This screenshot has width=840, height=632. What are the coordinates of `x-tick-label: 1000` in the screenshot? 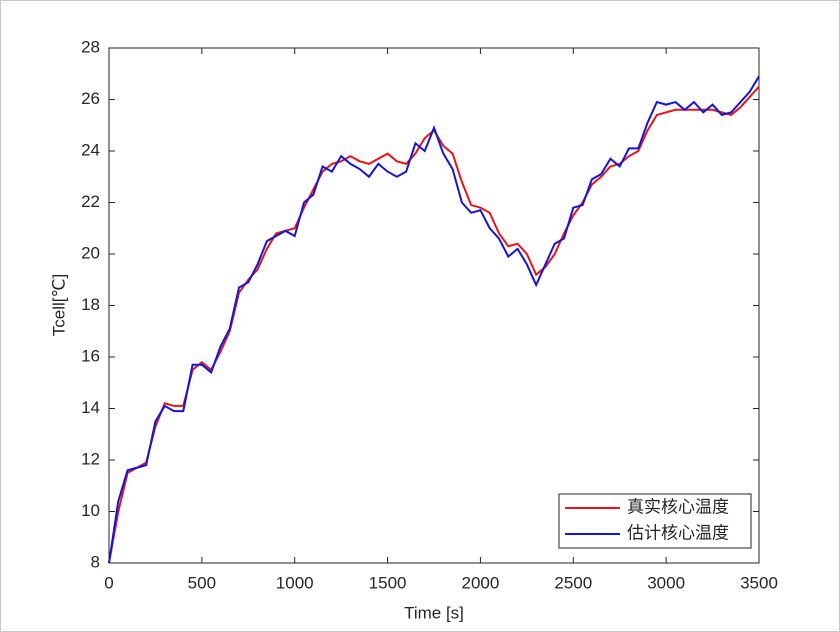 It's located at (295, 582).